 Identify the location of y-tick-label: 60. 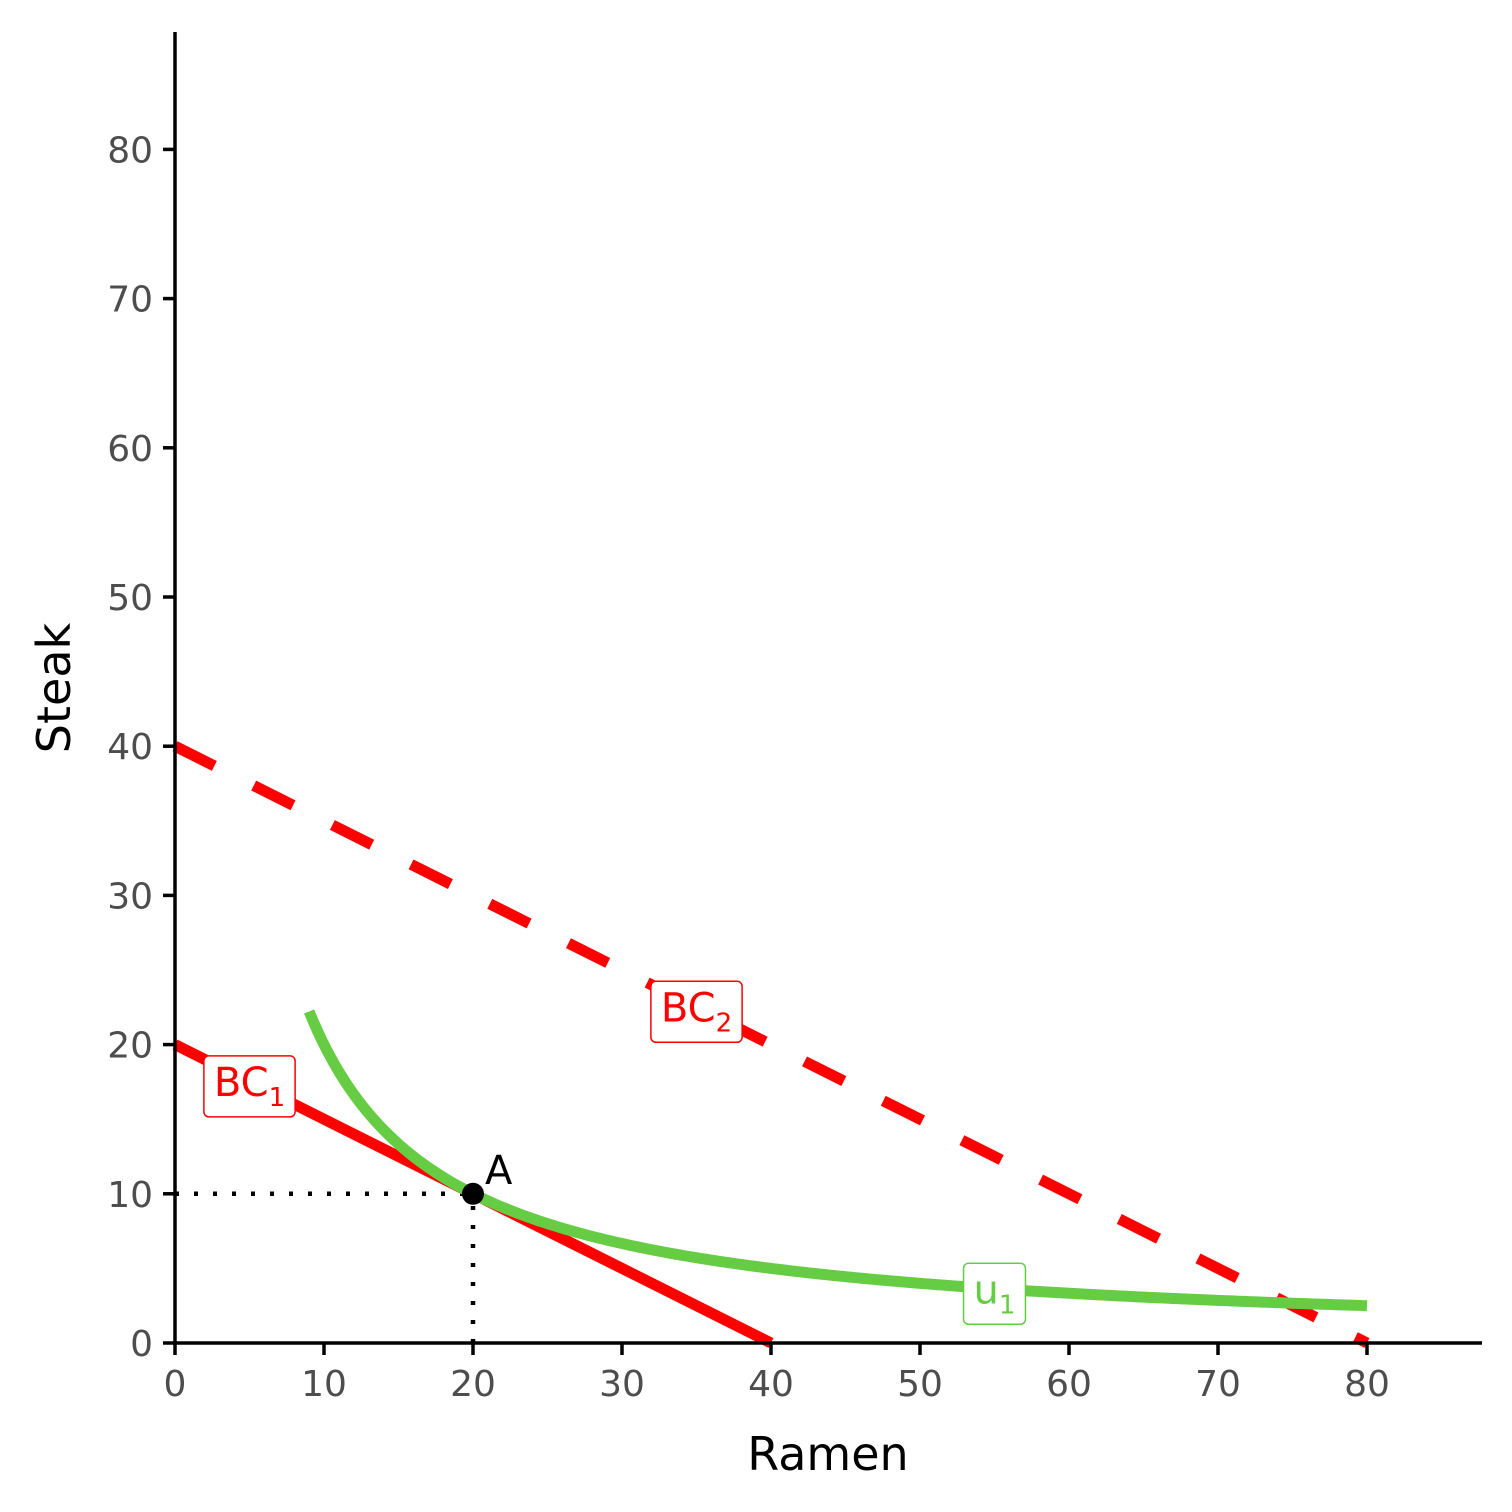
(130, 449).